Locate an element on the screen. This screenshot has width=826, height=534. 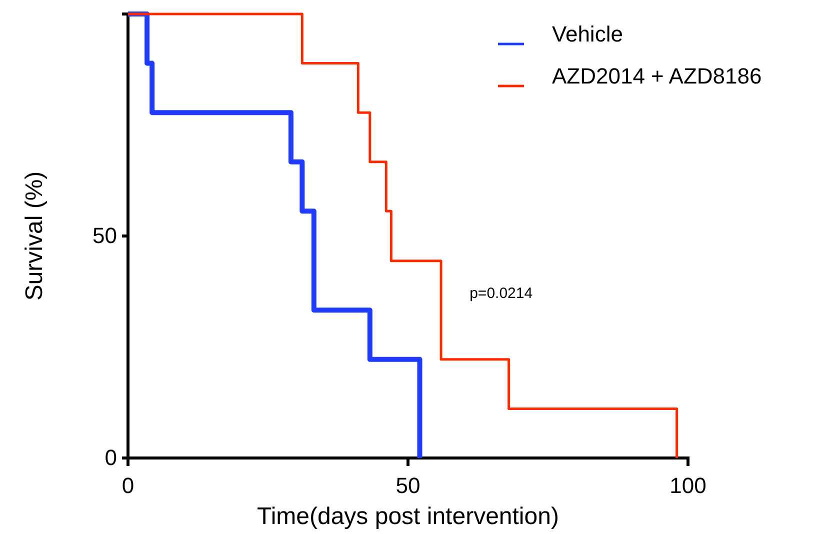
legend-label: Vehicle is located at coordinates (587, 34).